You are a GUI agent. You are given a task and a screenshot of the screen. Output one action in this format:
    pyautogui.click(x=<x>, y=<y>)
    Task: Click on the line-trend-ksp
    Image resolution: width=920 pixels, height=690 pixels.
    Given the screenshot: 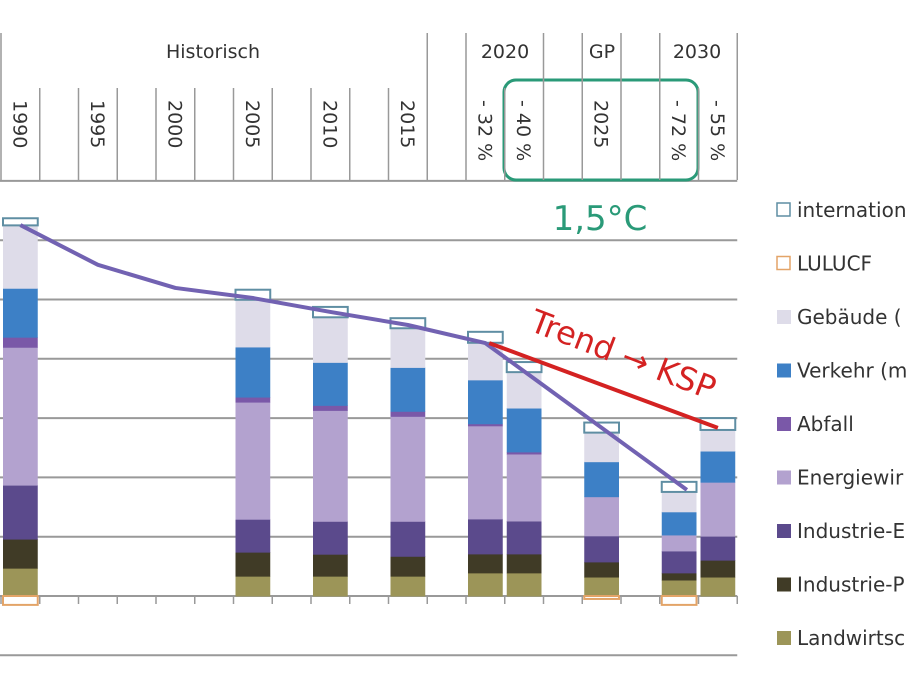 What is the action you would take?
    pyautogui.click(x=603, y=385)
    